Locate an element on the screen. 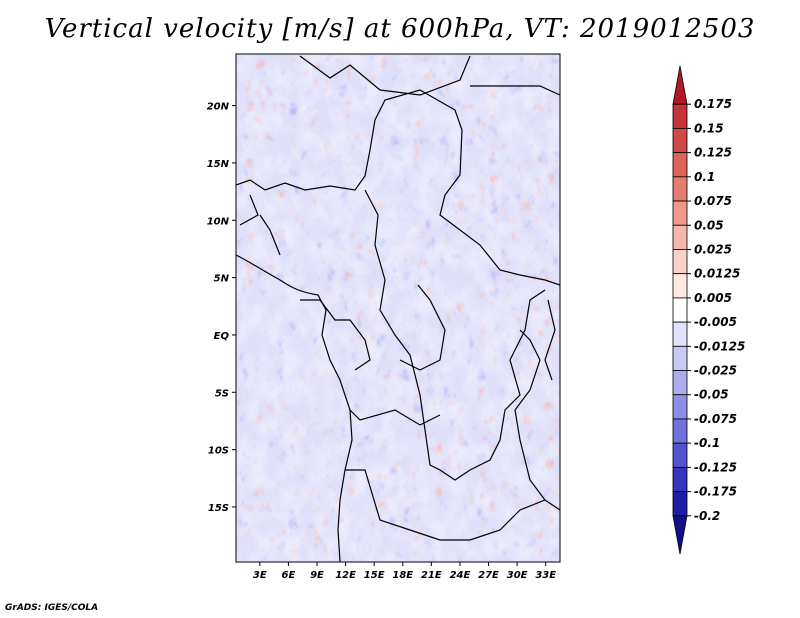  colorbar-label: 0.075 is located at coordinates (713, 201).